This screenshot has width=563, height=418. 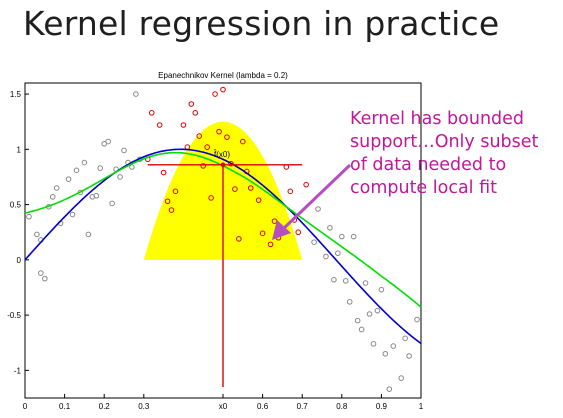 I want to click on annotation-arrow, so click(x=312, y=201).